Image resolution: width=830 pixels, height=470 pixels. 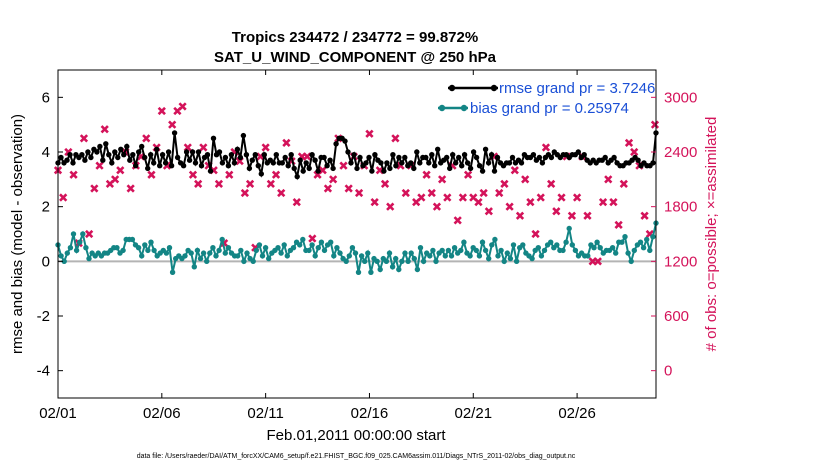 What do you see at coordinates (668, 371) in the screenshot?
I see `right-tick-label: 0` at bounding box center [668, 371].